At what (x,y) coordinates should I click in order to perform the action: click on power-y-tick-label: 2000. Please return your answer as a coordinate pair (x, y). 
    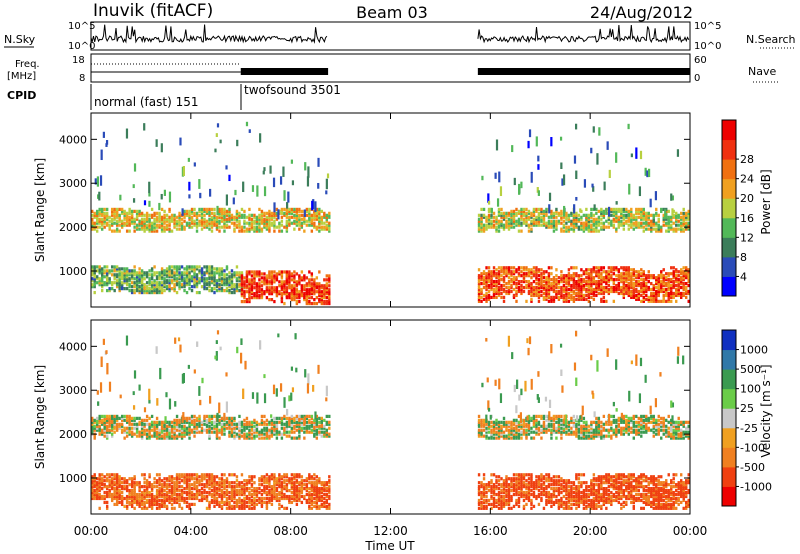
    Looking at the image, I should click on (73, 227).